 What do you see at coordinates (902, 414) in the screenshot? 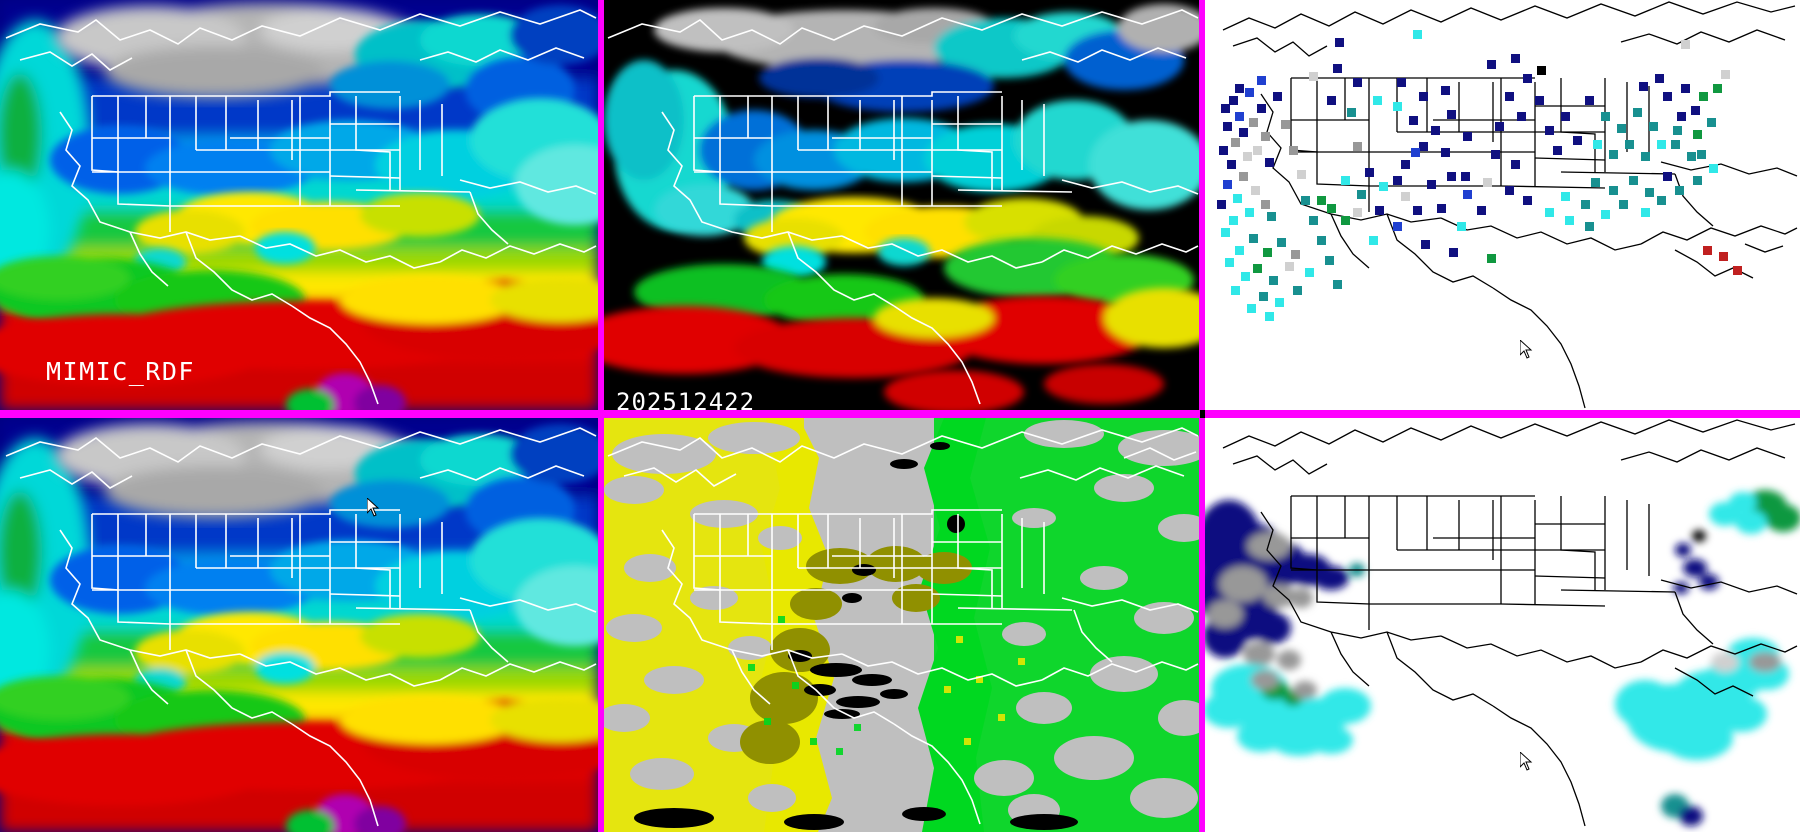
I see `panel-separator-horizontal-center` at bounding box center [902, 414].